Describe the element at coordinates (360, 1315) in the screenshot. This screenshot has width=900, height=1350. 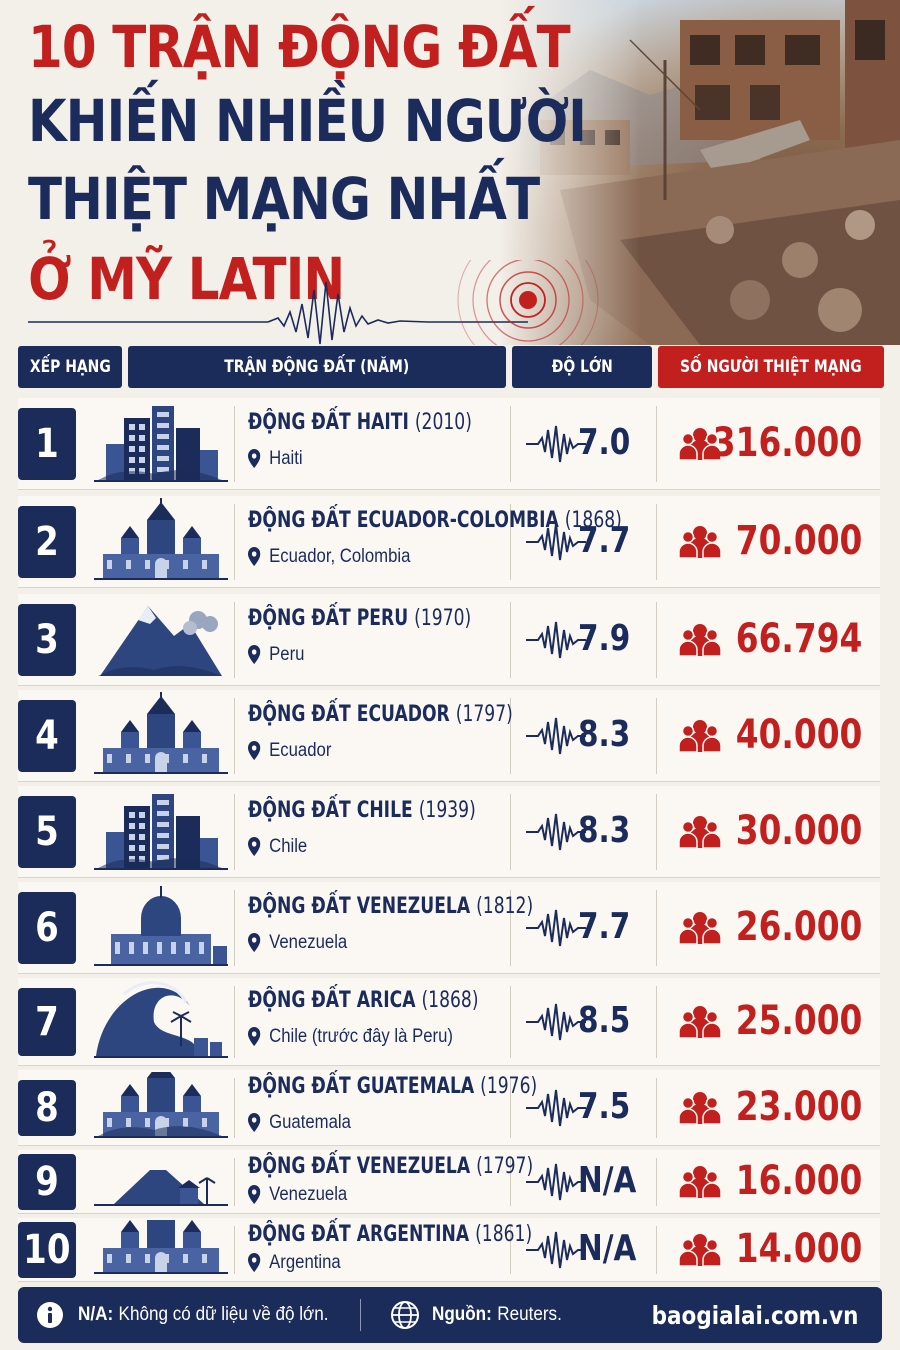
I see `footer-divider` at that location.